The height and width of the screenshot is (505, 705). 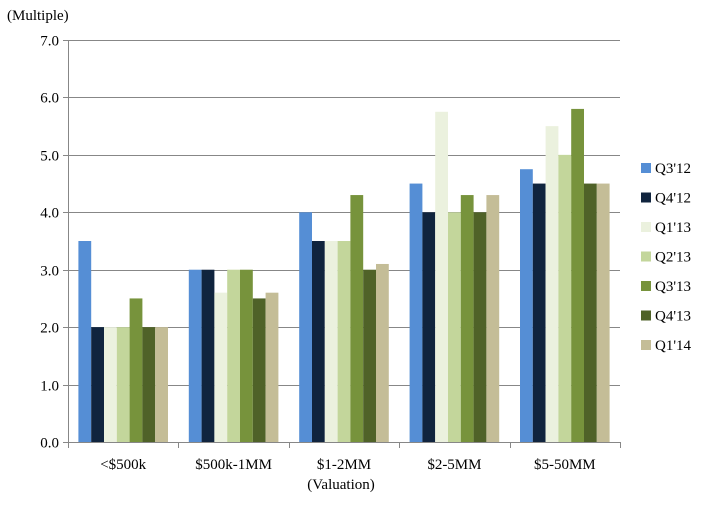 I want to click on x-axis-title: (Valuation), so click(x=340, y=485).